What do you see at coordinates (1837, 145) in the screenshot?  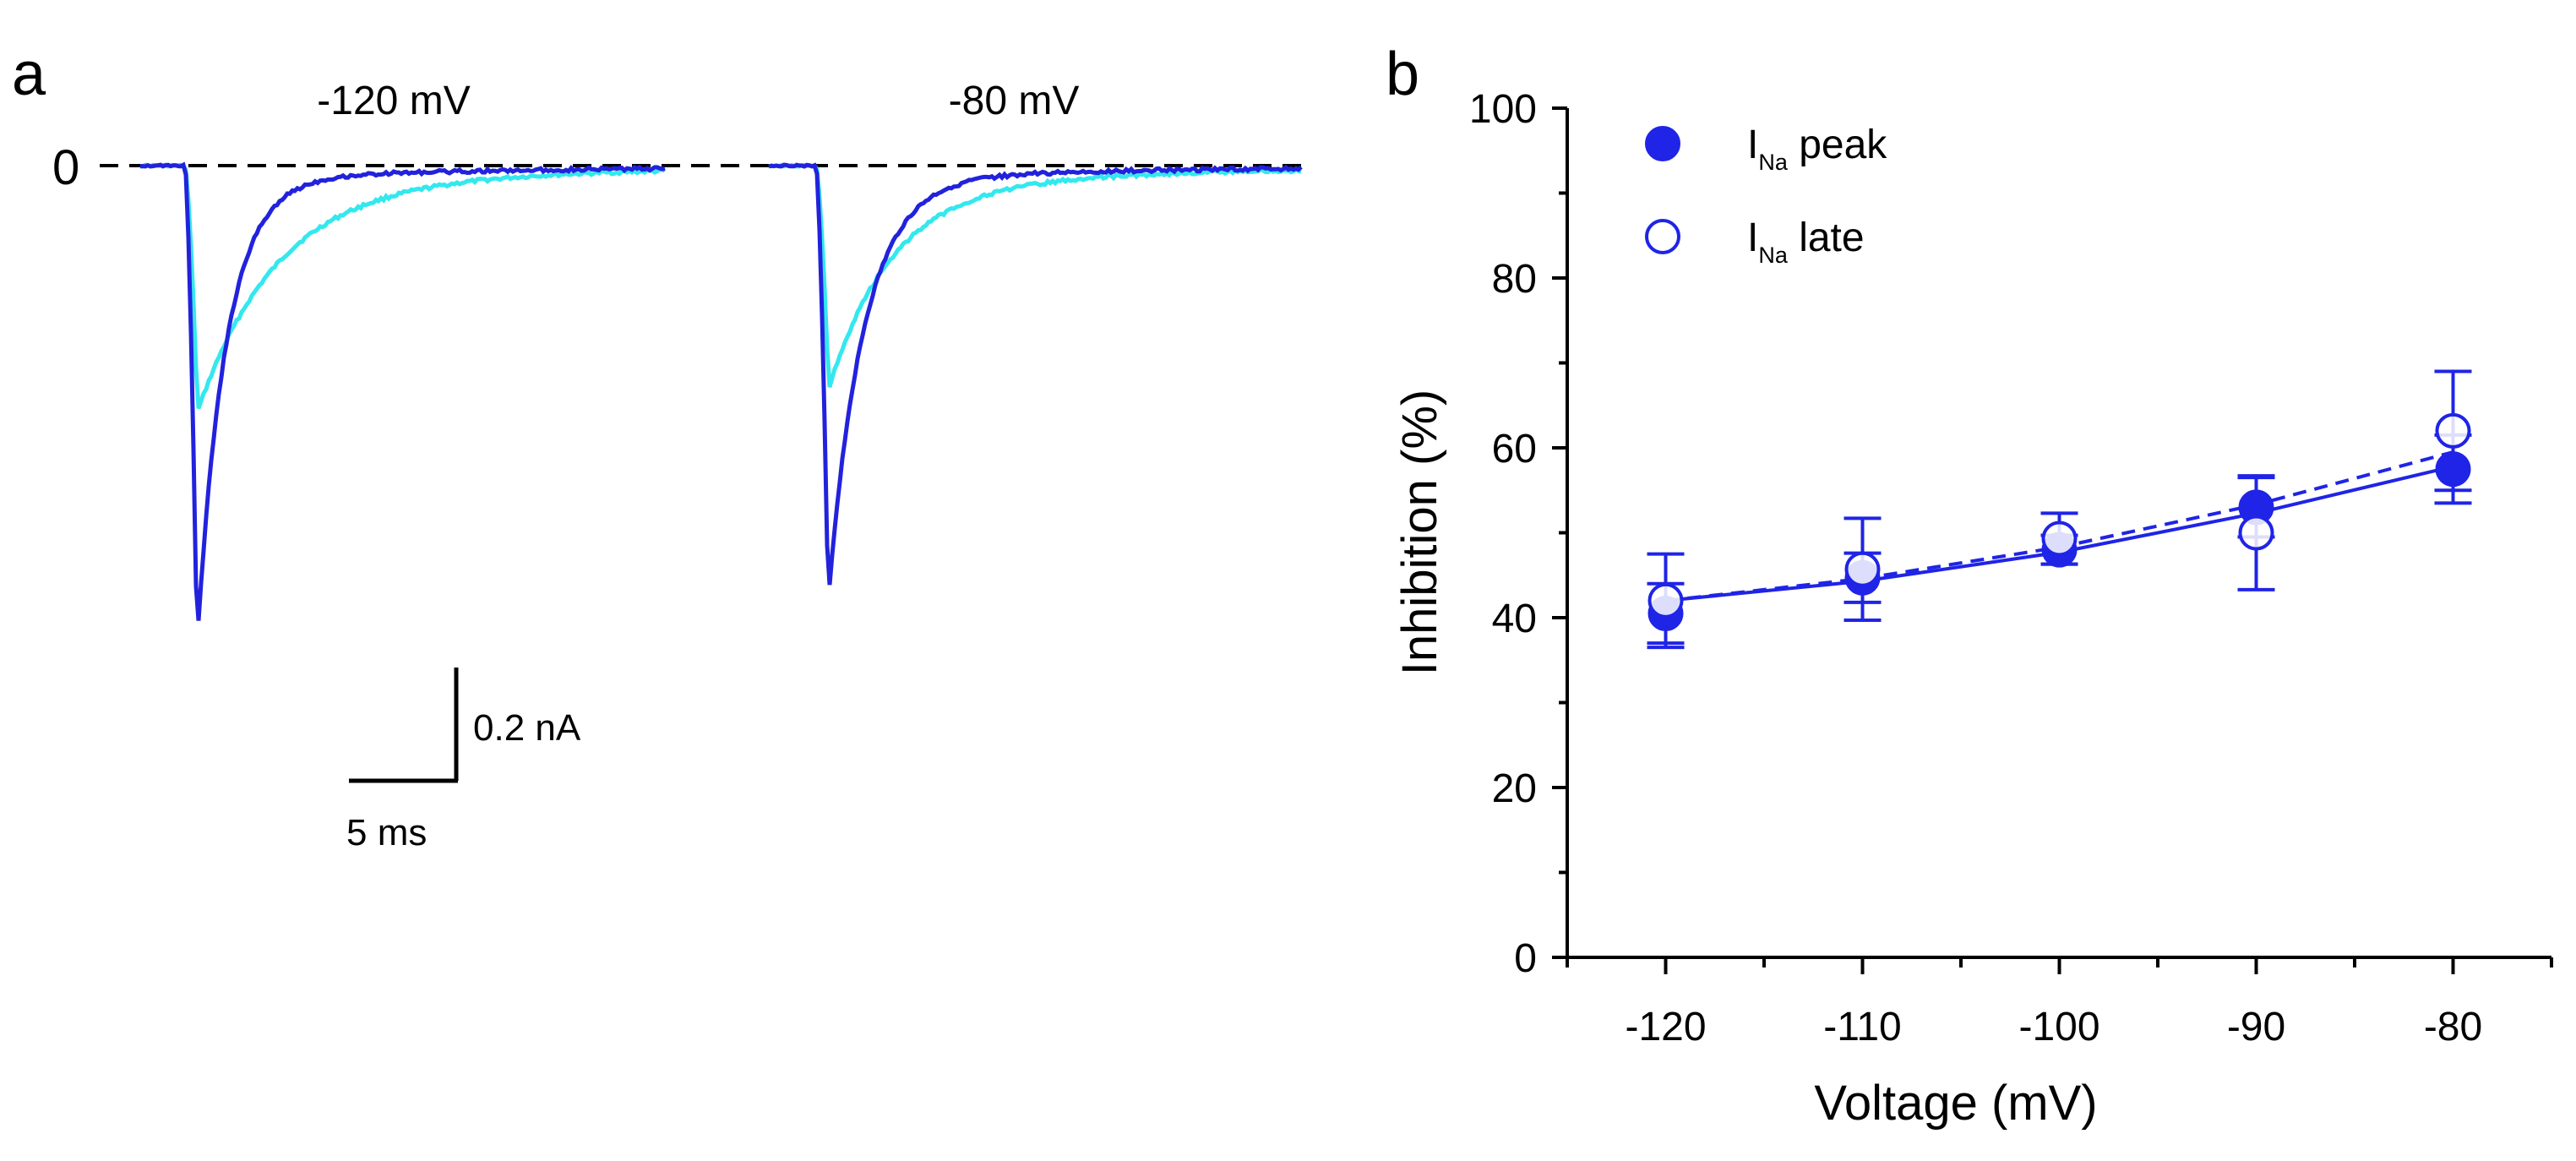 I see `legend-peak-label-rest: peak` at bounding box center [1837, 145].